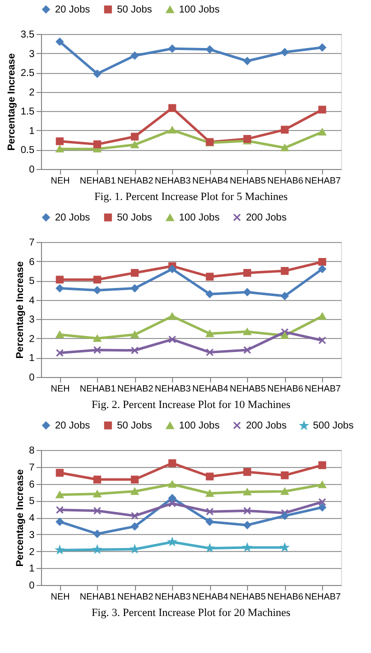 The height and width of the screenshot is (653, 371). What do you see at coordinates (27, 112) in the screenshot?
I see `y-tick-label: 1.5` at bounding box center [27, 112].